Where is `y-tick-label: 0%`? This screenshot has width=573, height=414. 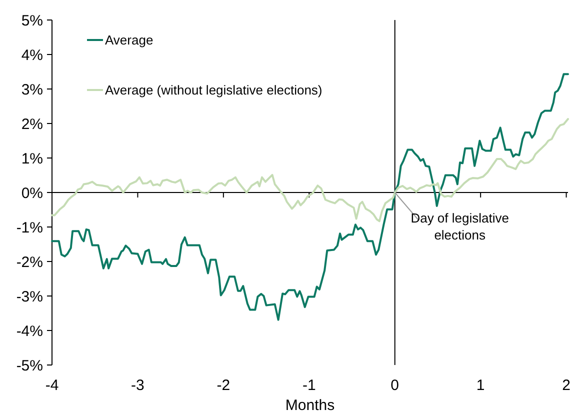 y-tick-label: 0% is located at coordinates (32, 193).